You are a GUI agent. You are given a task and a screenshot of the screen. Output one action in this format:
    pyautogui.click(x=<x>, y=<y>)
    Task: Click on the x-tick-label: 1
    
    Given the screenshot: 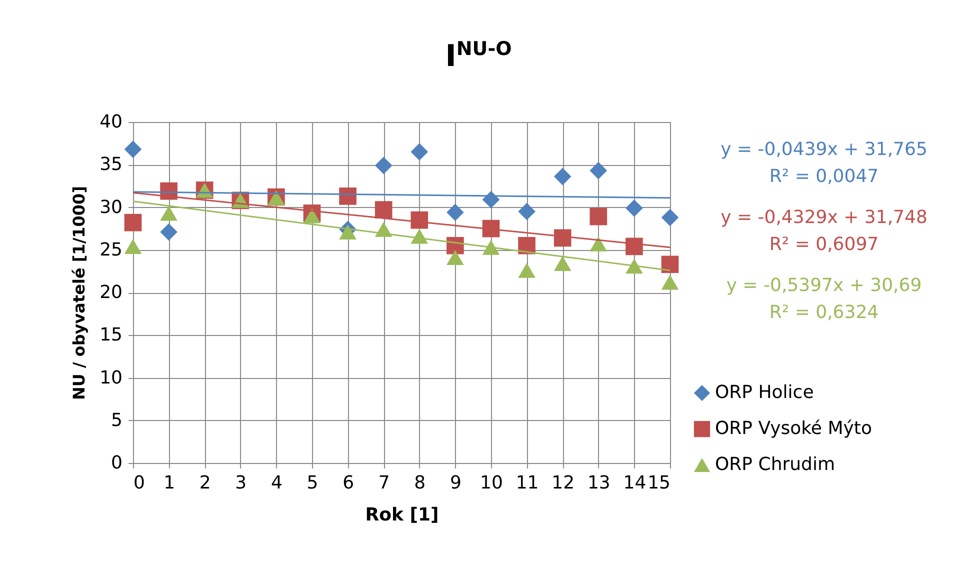 What is the action you would take?
    pyautogui.click(x=170, y=483)
    